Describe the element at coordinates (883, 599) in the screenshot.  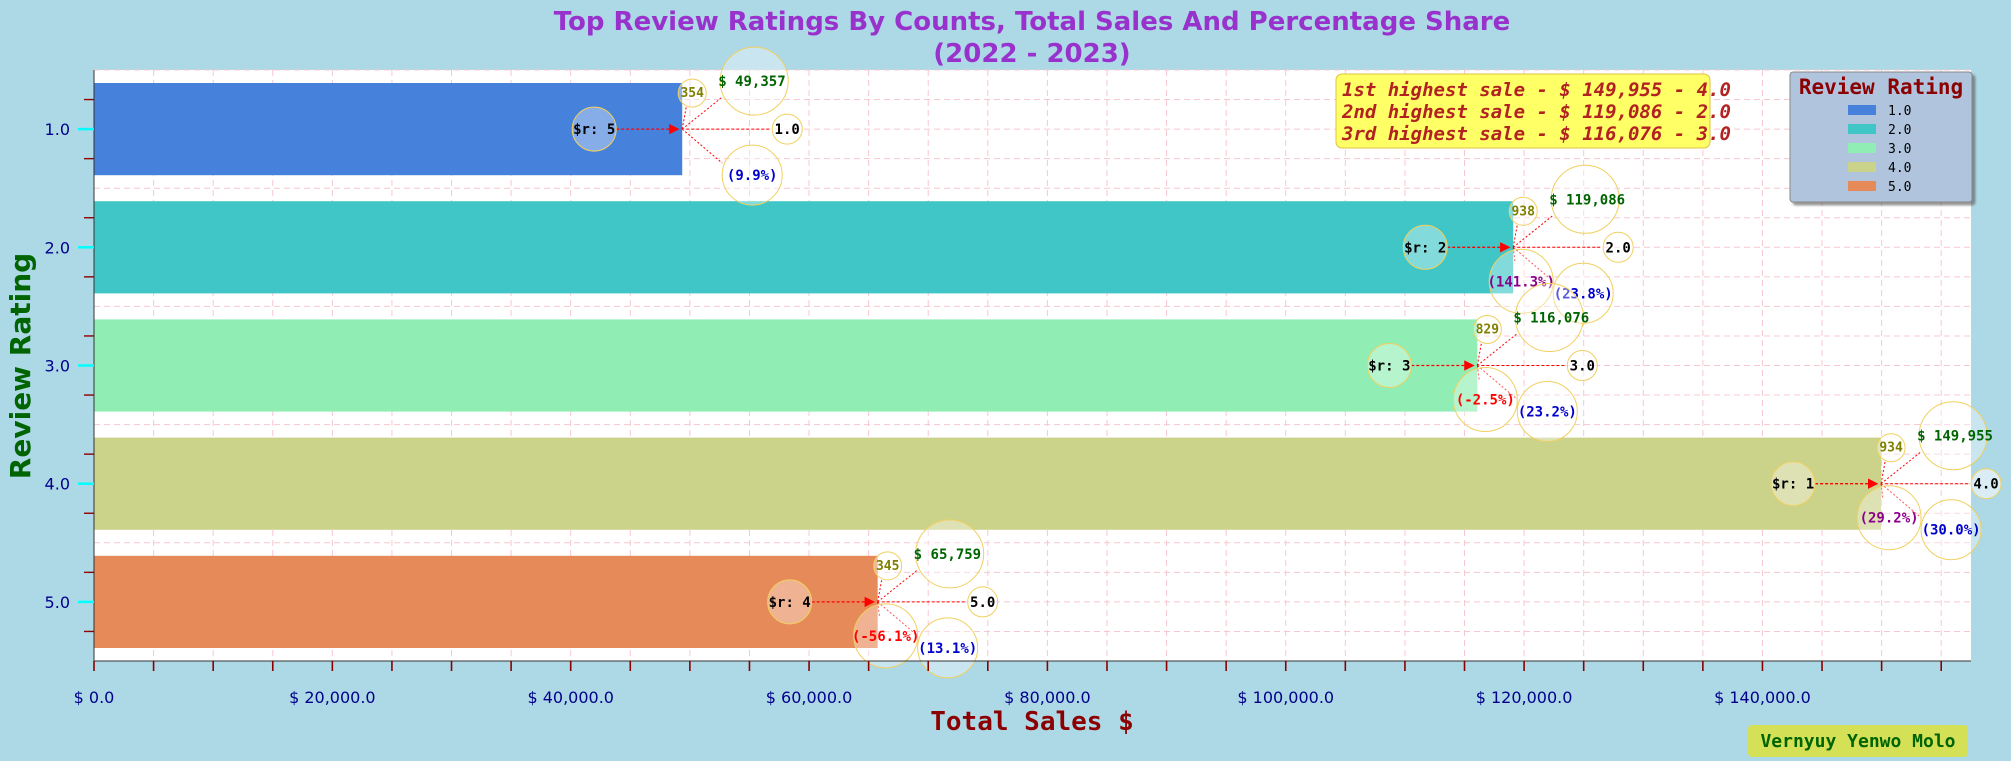
I see `bar-annotation-group-5.0: $r: 4 5.0 345 $ 65,759 (13.1%)(-56.1%)` at that location.